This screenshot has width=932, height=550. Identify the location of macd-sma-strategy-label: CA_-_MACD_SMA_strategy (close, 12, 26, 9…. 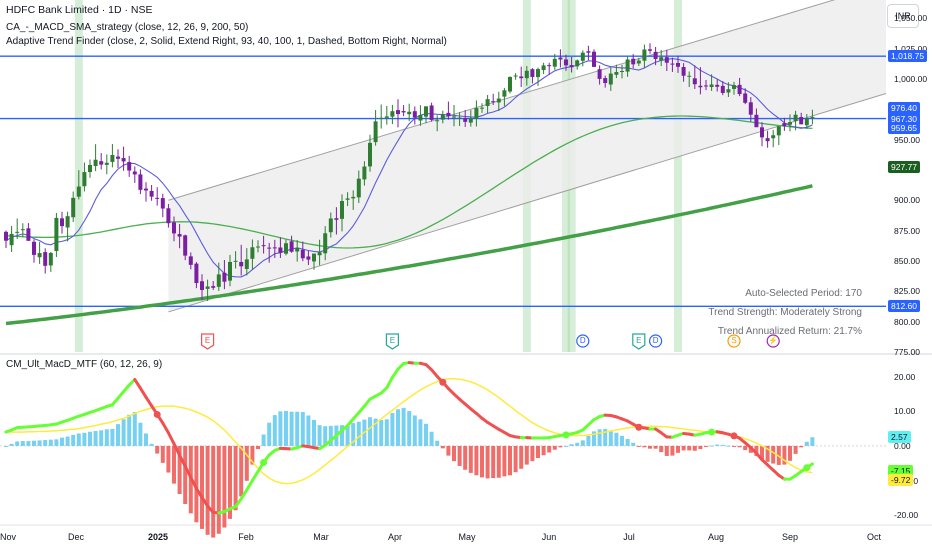
(127, 27).